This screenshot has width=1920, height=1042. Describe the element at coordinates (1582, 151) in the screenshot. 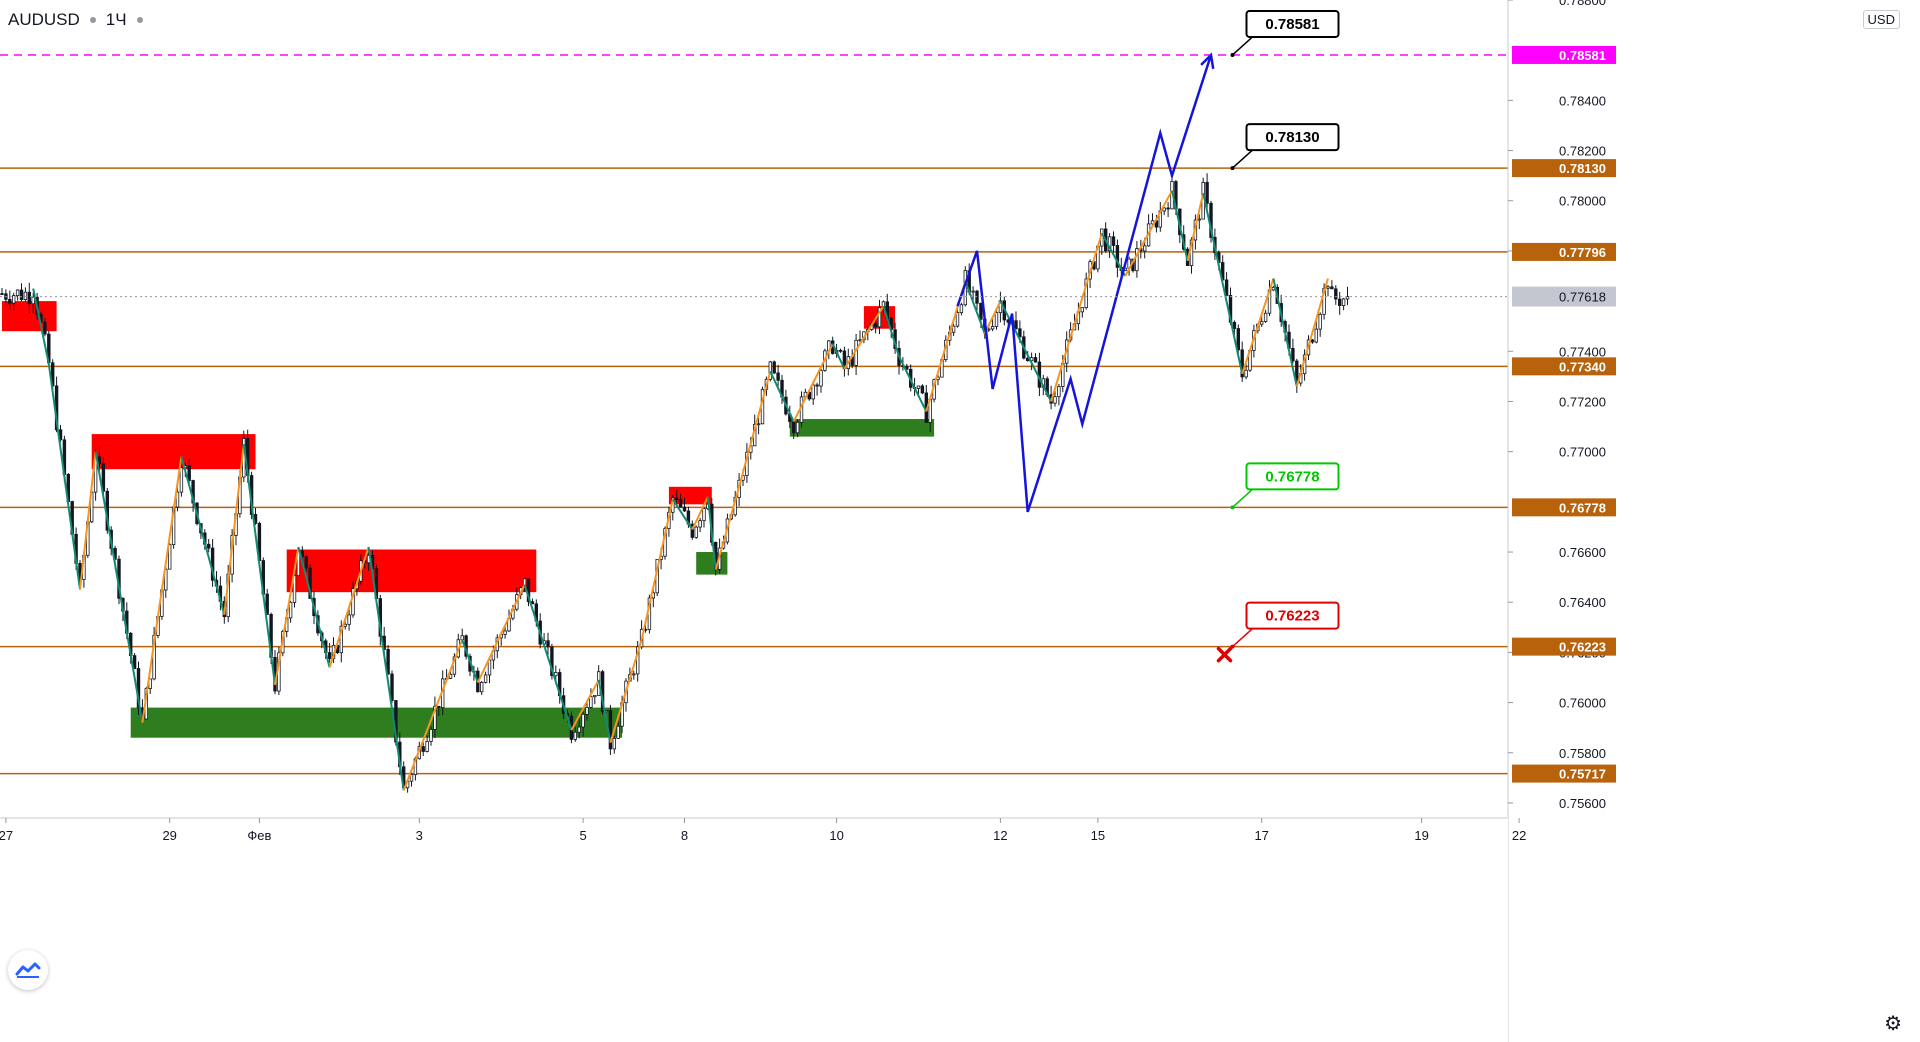

I see `price-tick-label: 0.78200` at that location.